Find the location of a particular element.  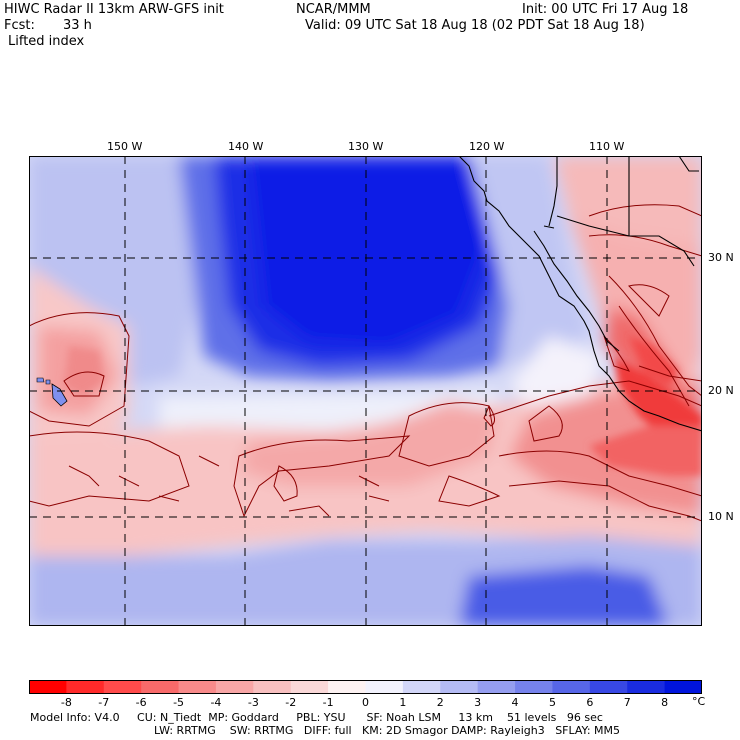

forecast-hour: 33 h is located at coordinates (77, 25).